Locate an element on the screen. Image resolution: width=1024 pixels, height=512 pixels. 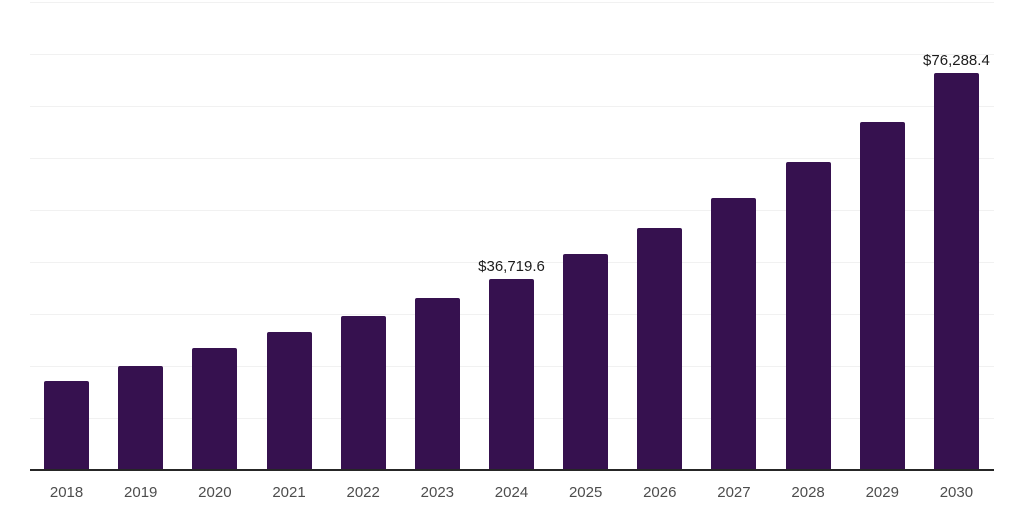
bar-2020 is located at coordinates (215, 408).